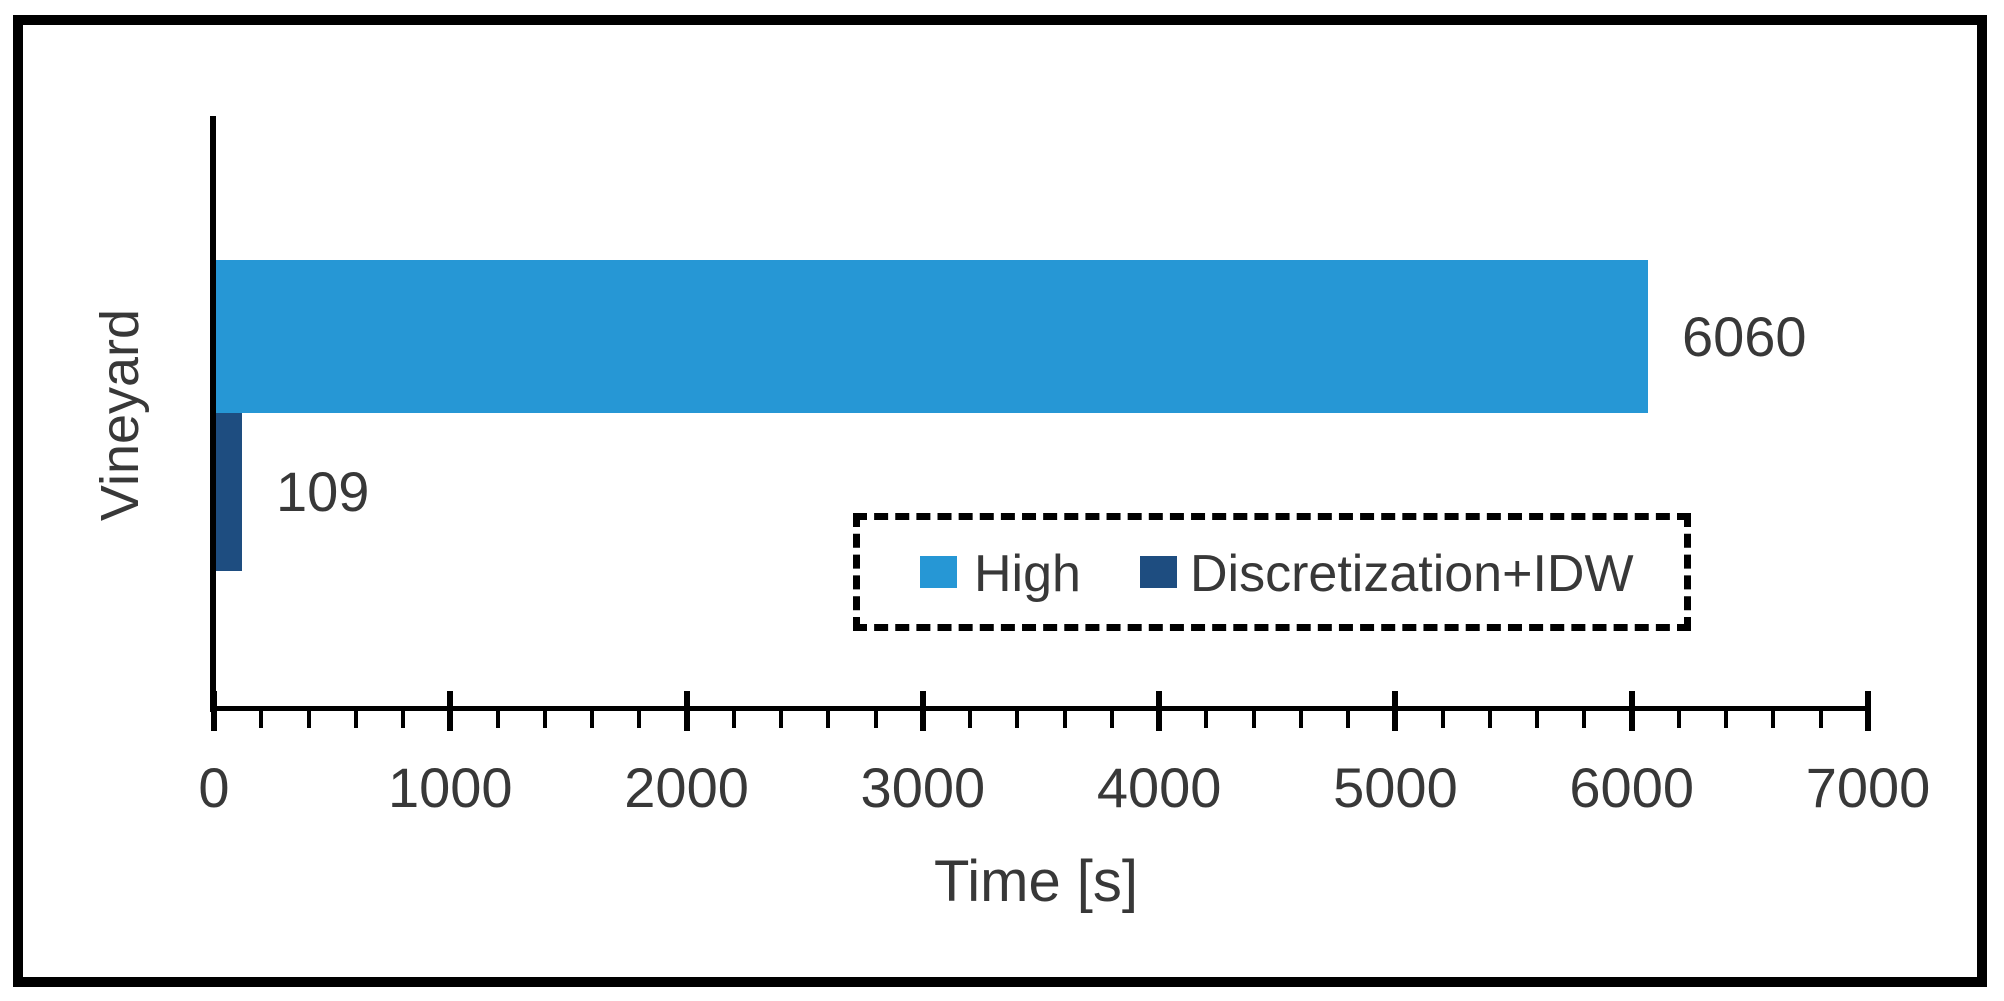 The image size is (2004, 1001). Describe the element at coordinates (120, 415) in the screenshot. I see `y-category-label: Vineyard` at that location.